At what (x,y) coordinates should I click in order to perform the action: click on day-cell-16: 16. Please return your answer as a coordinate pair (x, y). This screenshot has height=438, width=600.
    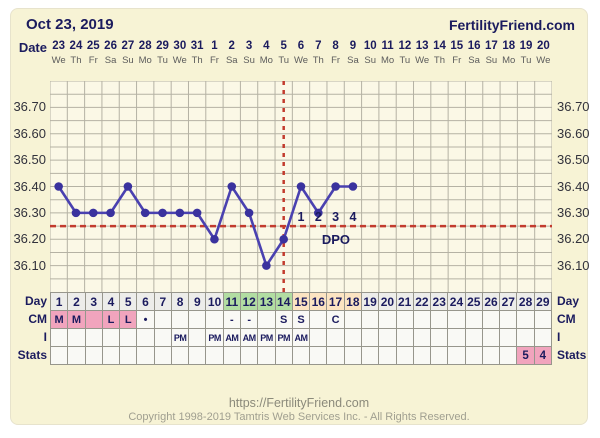
    Looking at the image, I should click on (319, 302).